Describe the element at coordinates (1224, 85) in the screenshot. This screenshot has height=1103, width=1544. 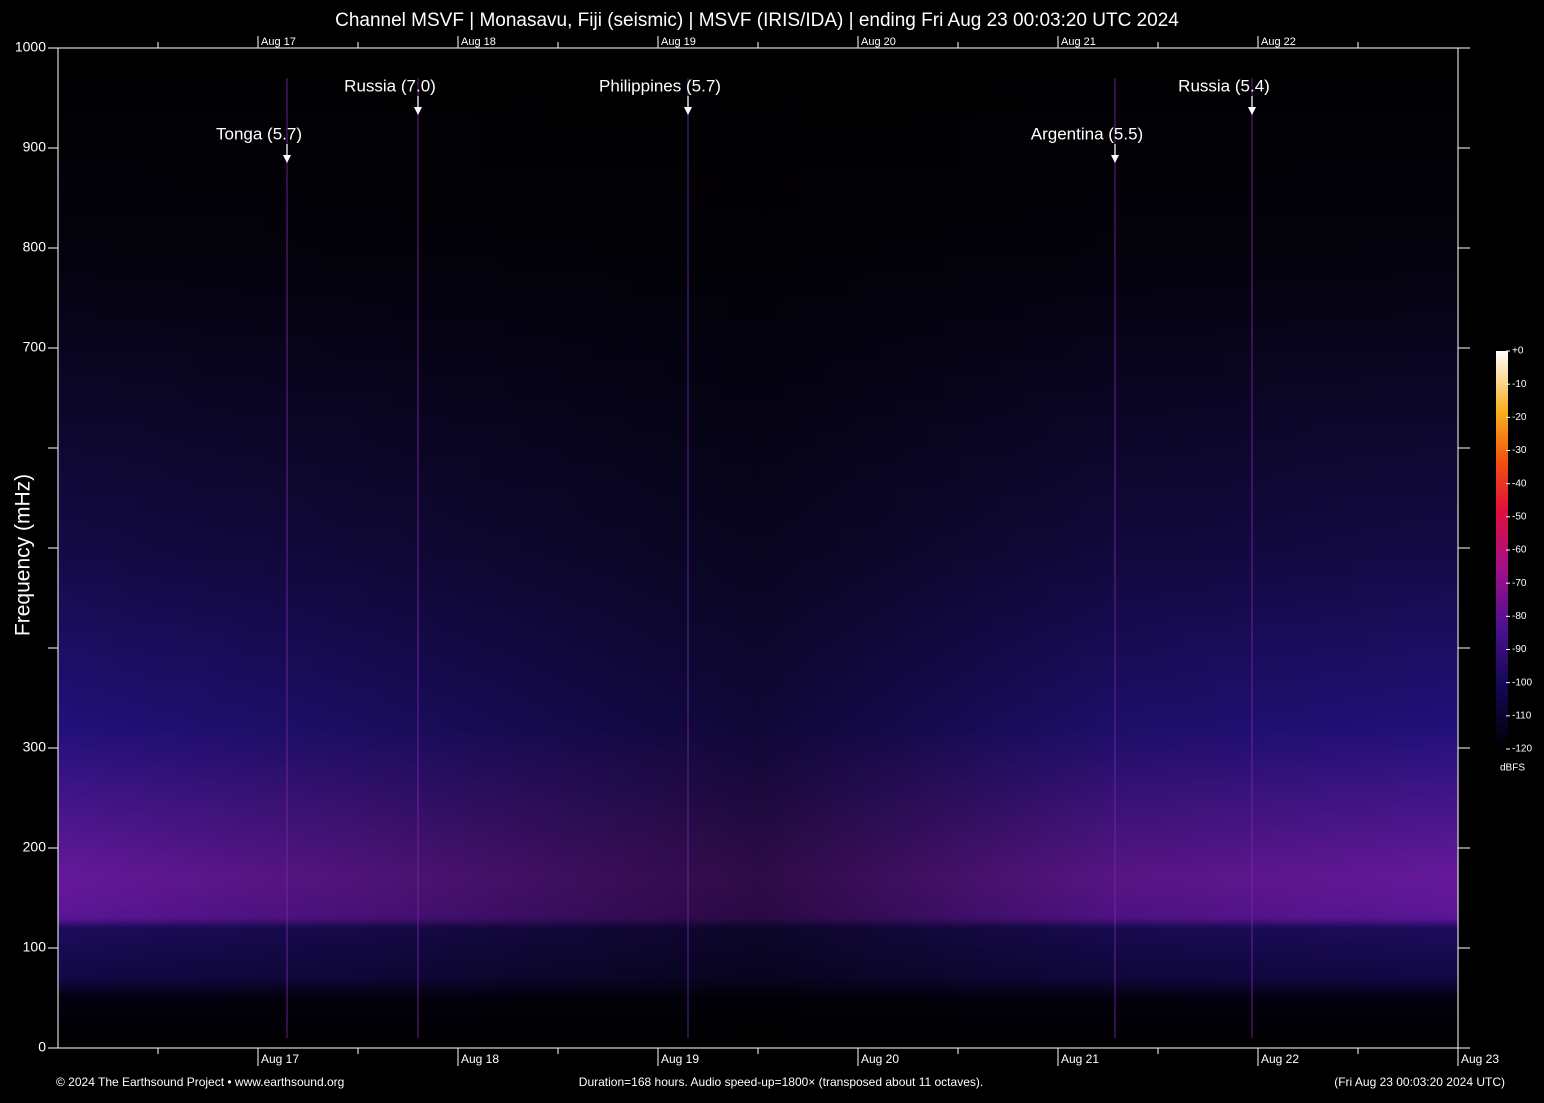
I see `event-label: Russia (5.4)` at that location.